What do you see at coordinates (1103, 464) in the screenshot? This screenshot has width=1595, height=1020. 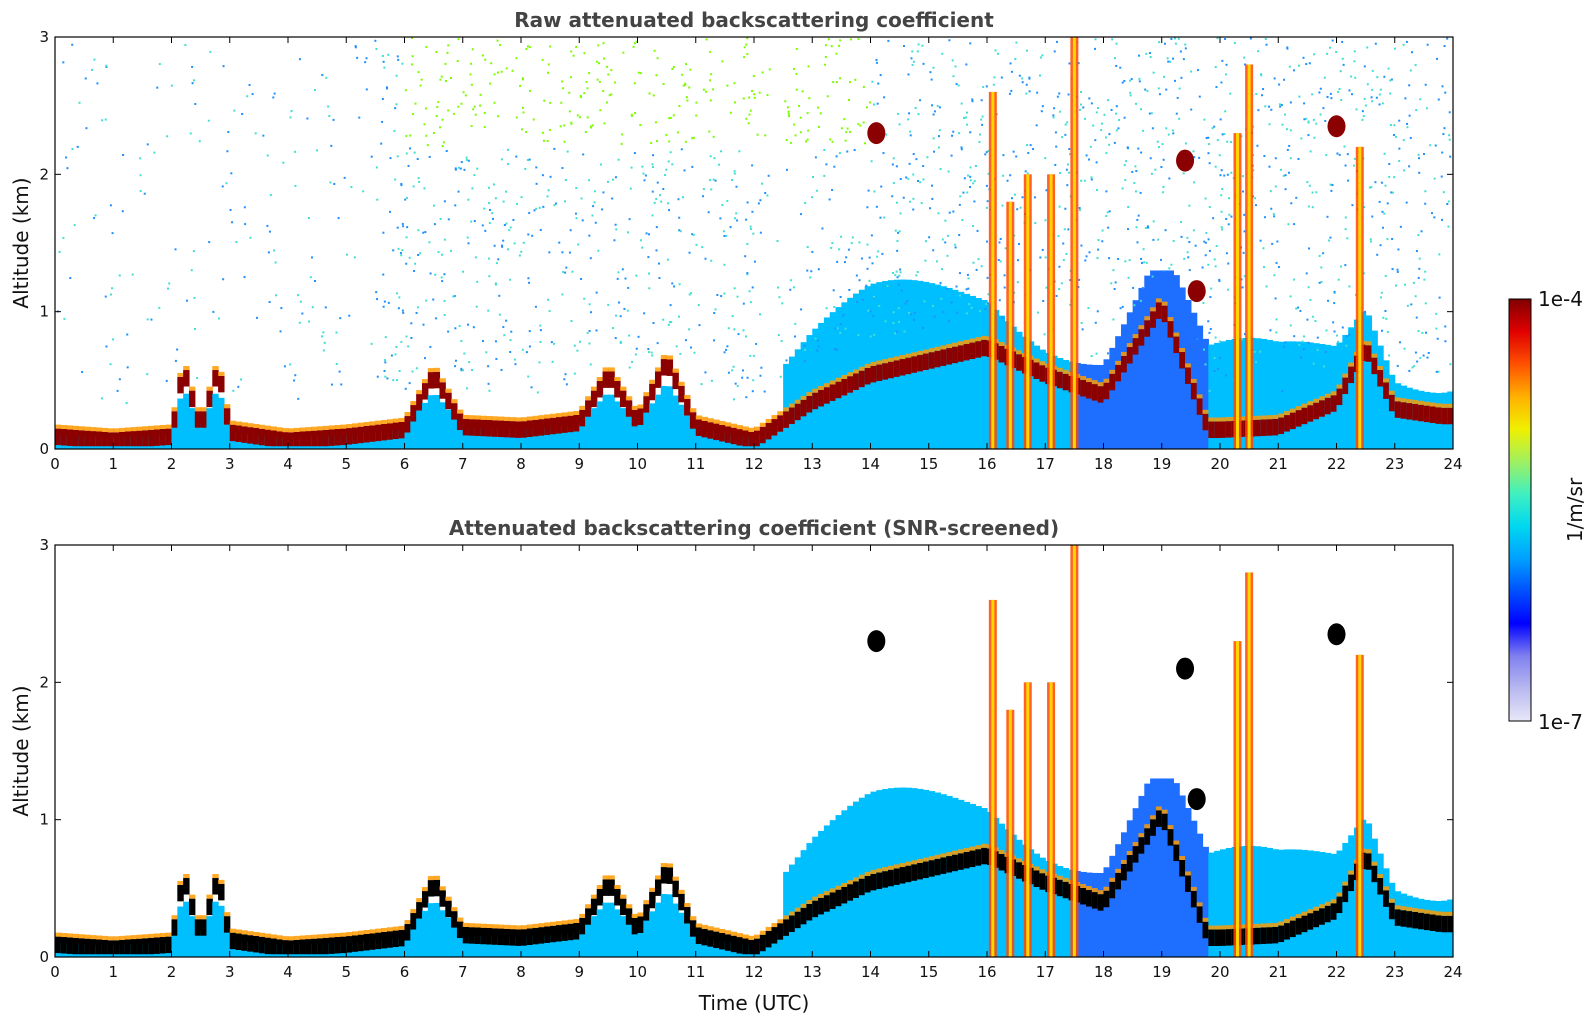 I see `x-tick-label: 18` at bounding box center [1103, 464].